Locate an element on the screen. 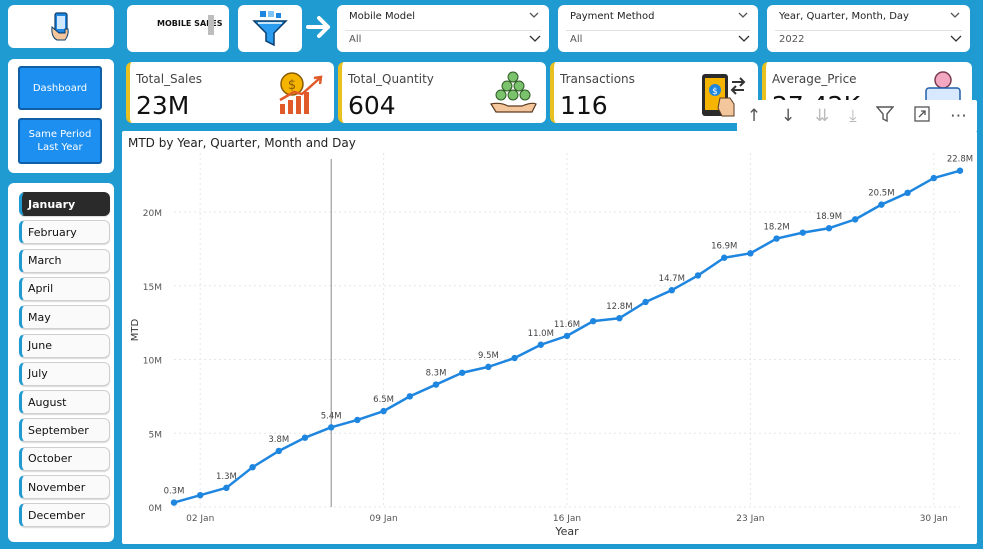 The height and width of the screenshot is (549, 983). expand-level-icon: ⤓ is located at coordinates (853, 116).